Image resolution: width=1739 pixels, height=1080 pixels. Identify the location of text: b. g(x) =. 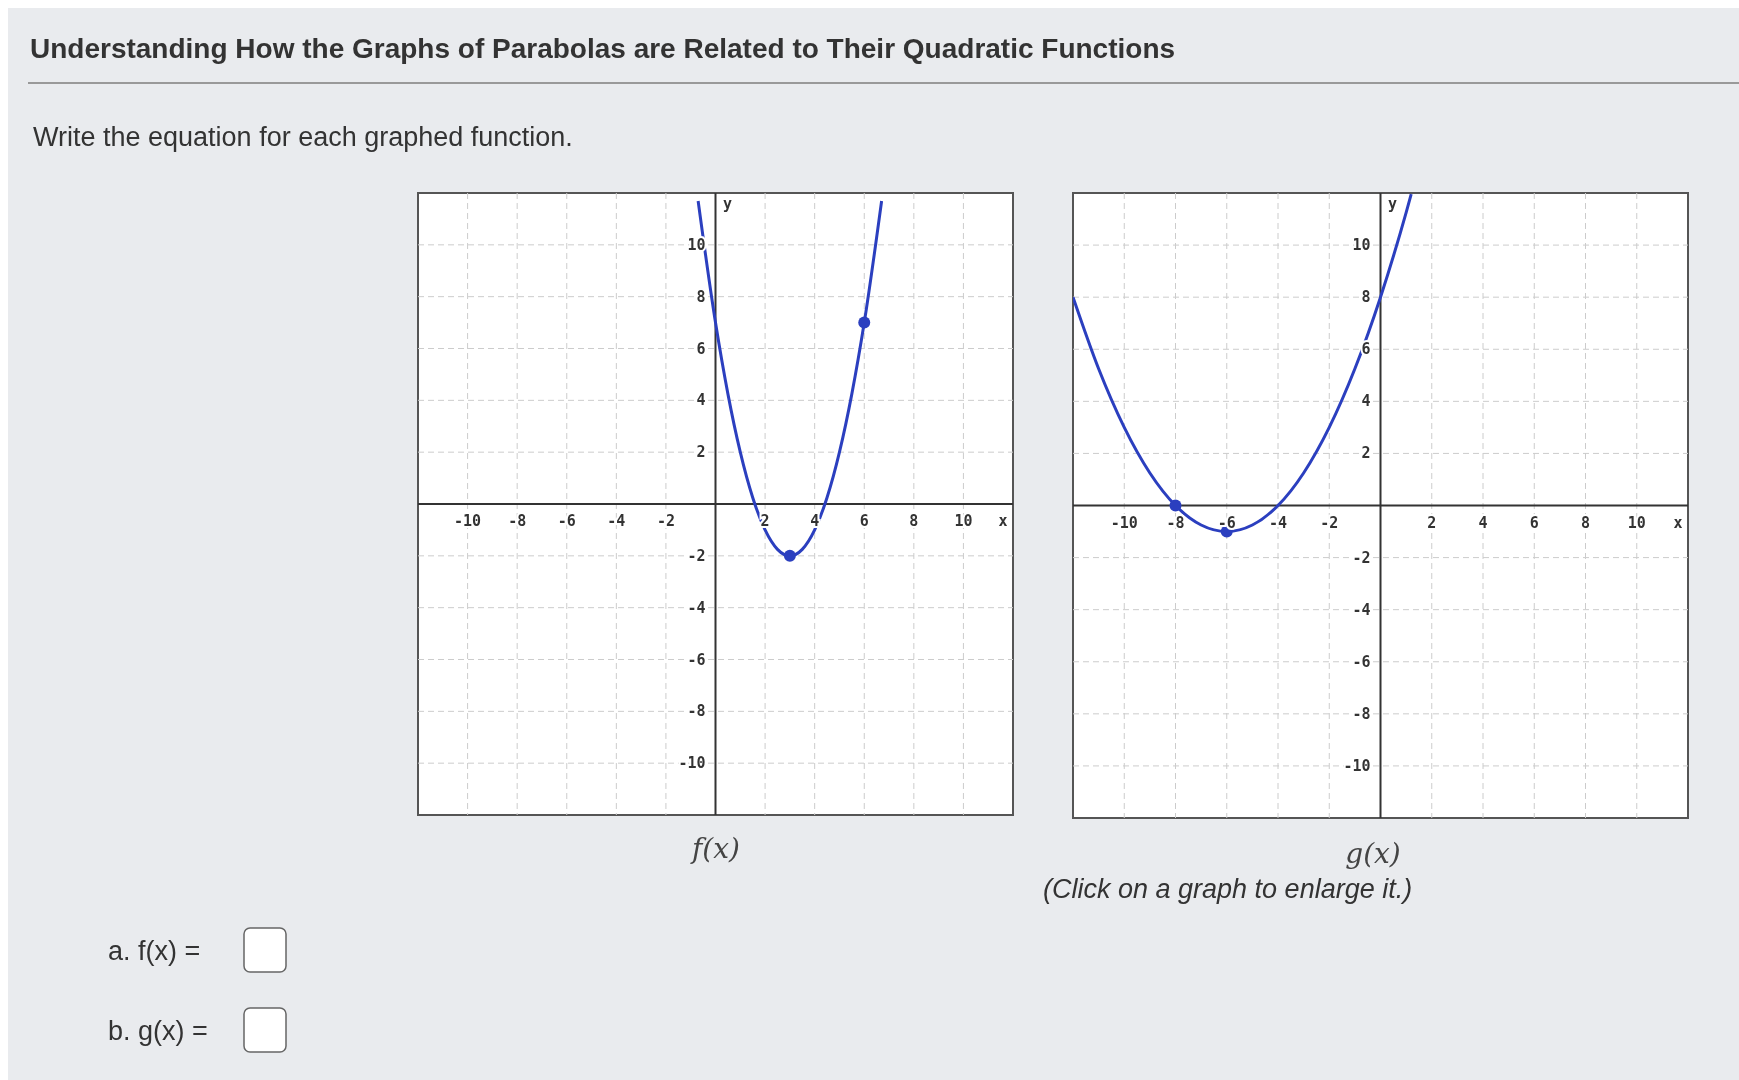
(158, 1031).